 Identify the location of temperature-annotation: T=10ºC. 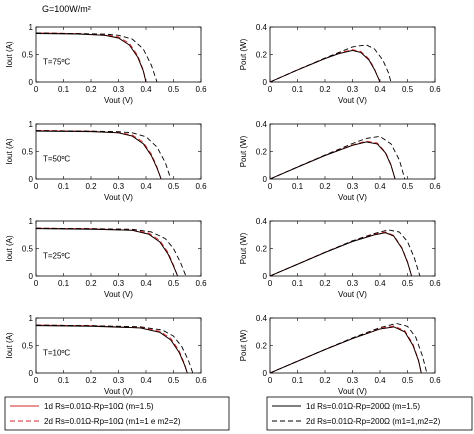
(56, 352).